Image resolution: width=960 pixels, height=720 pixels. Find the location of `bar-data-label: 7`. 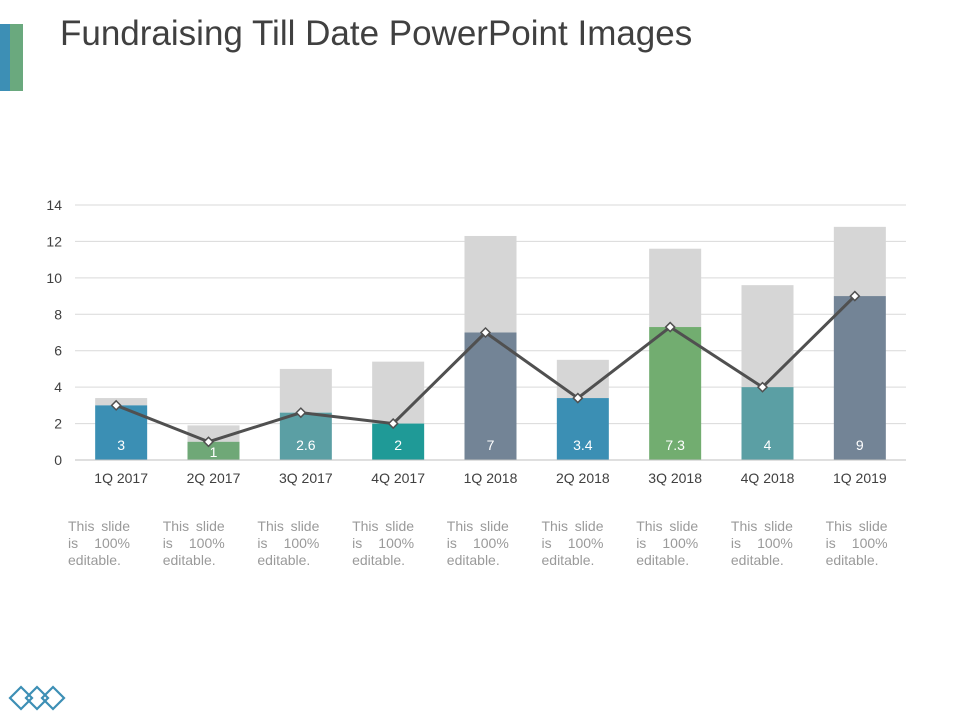

bar-data-label: 7 is located at coordinates (491, 445).